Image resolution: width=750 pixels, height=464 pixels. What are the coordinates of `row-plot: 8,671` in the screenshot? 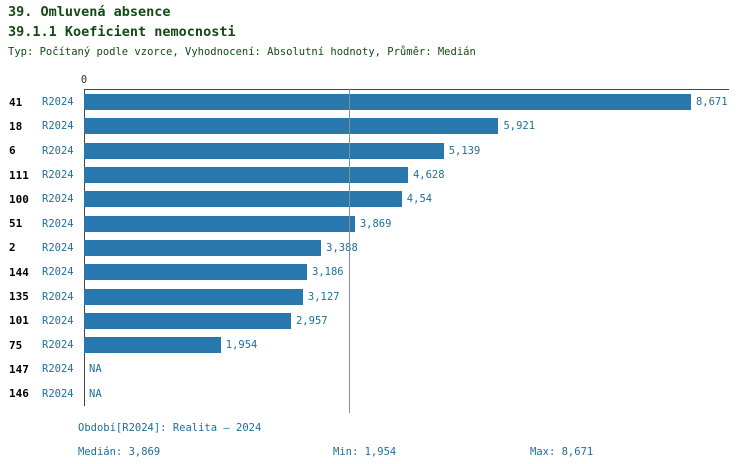 It's located at (413, 102).